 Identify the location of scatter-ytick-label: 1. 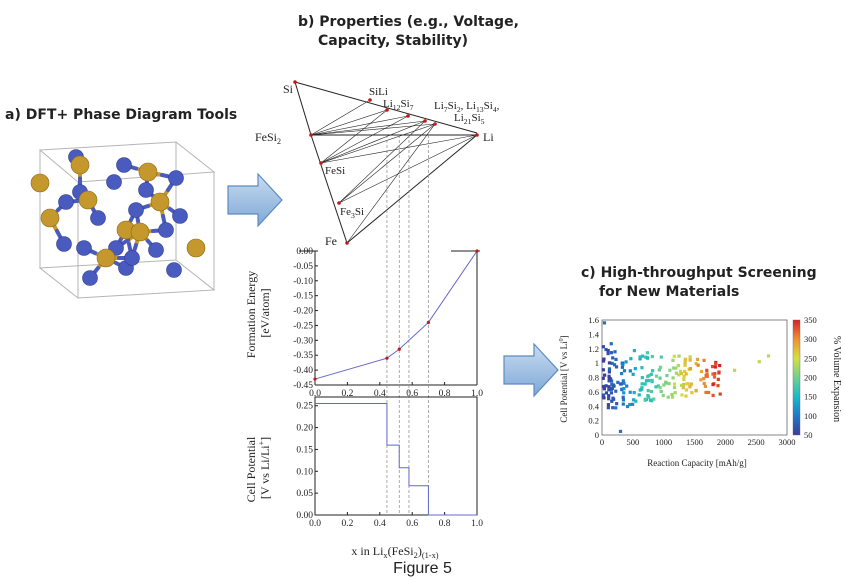
(597, 363).